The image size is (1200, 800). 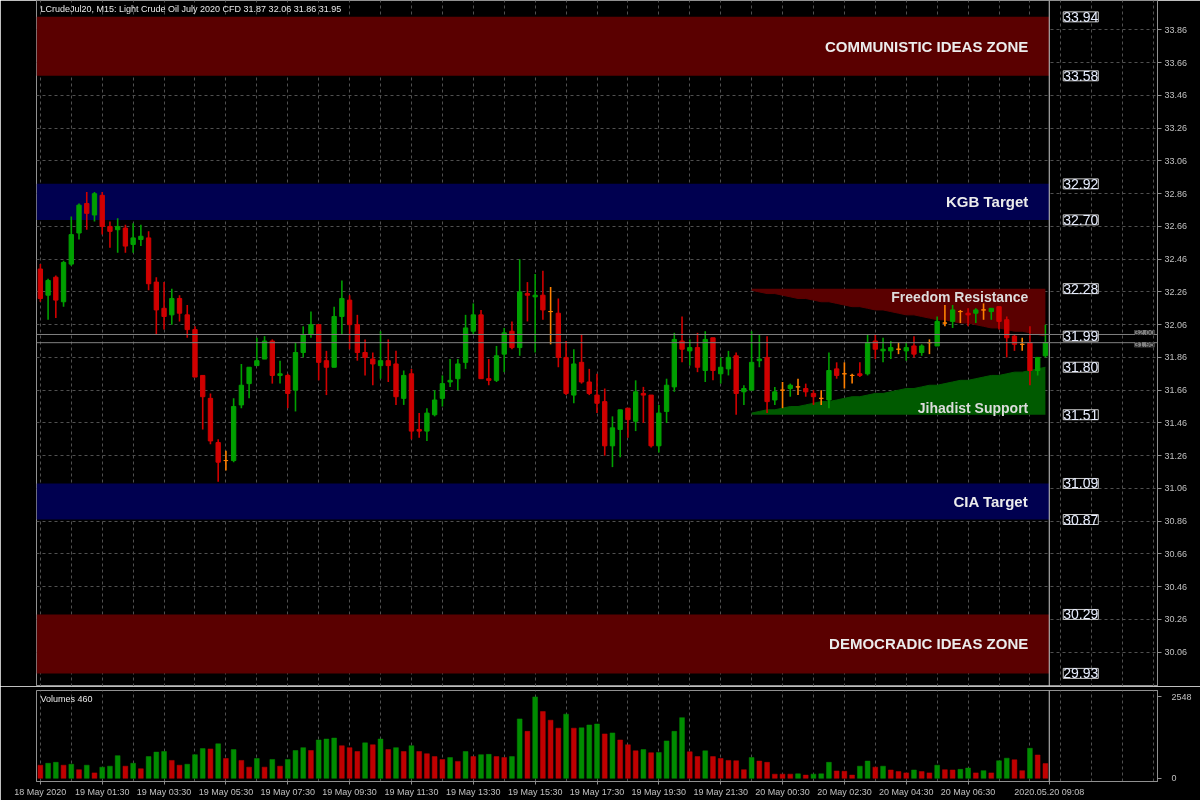 What do you see at coordinates (164, 791) in the screenshot?
I see `x-tick-label: 19 May 03:30` at bounding box center [164, 791].